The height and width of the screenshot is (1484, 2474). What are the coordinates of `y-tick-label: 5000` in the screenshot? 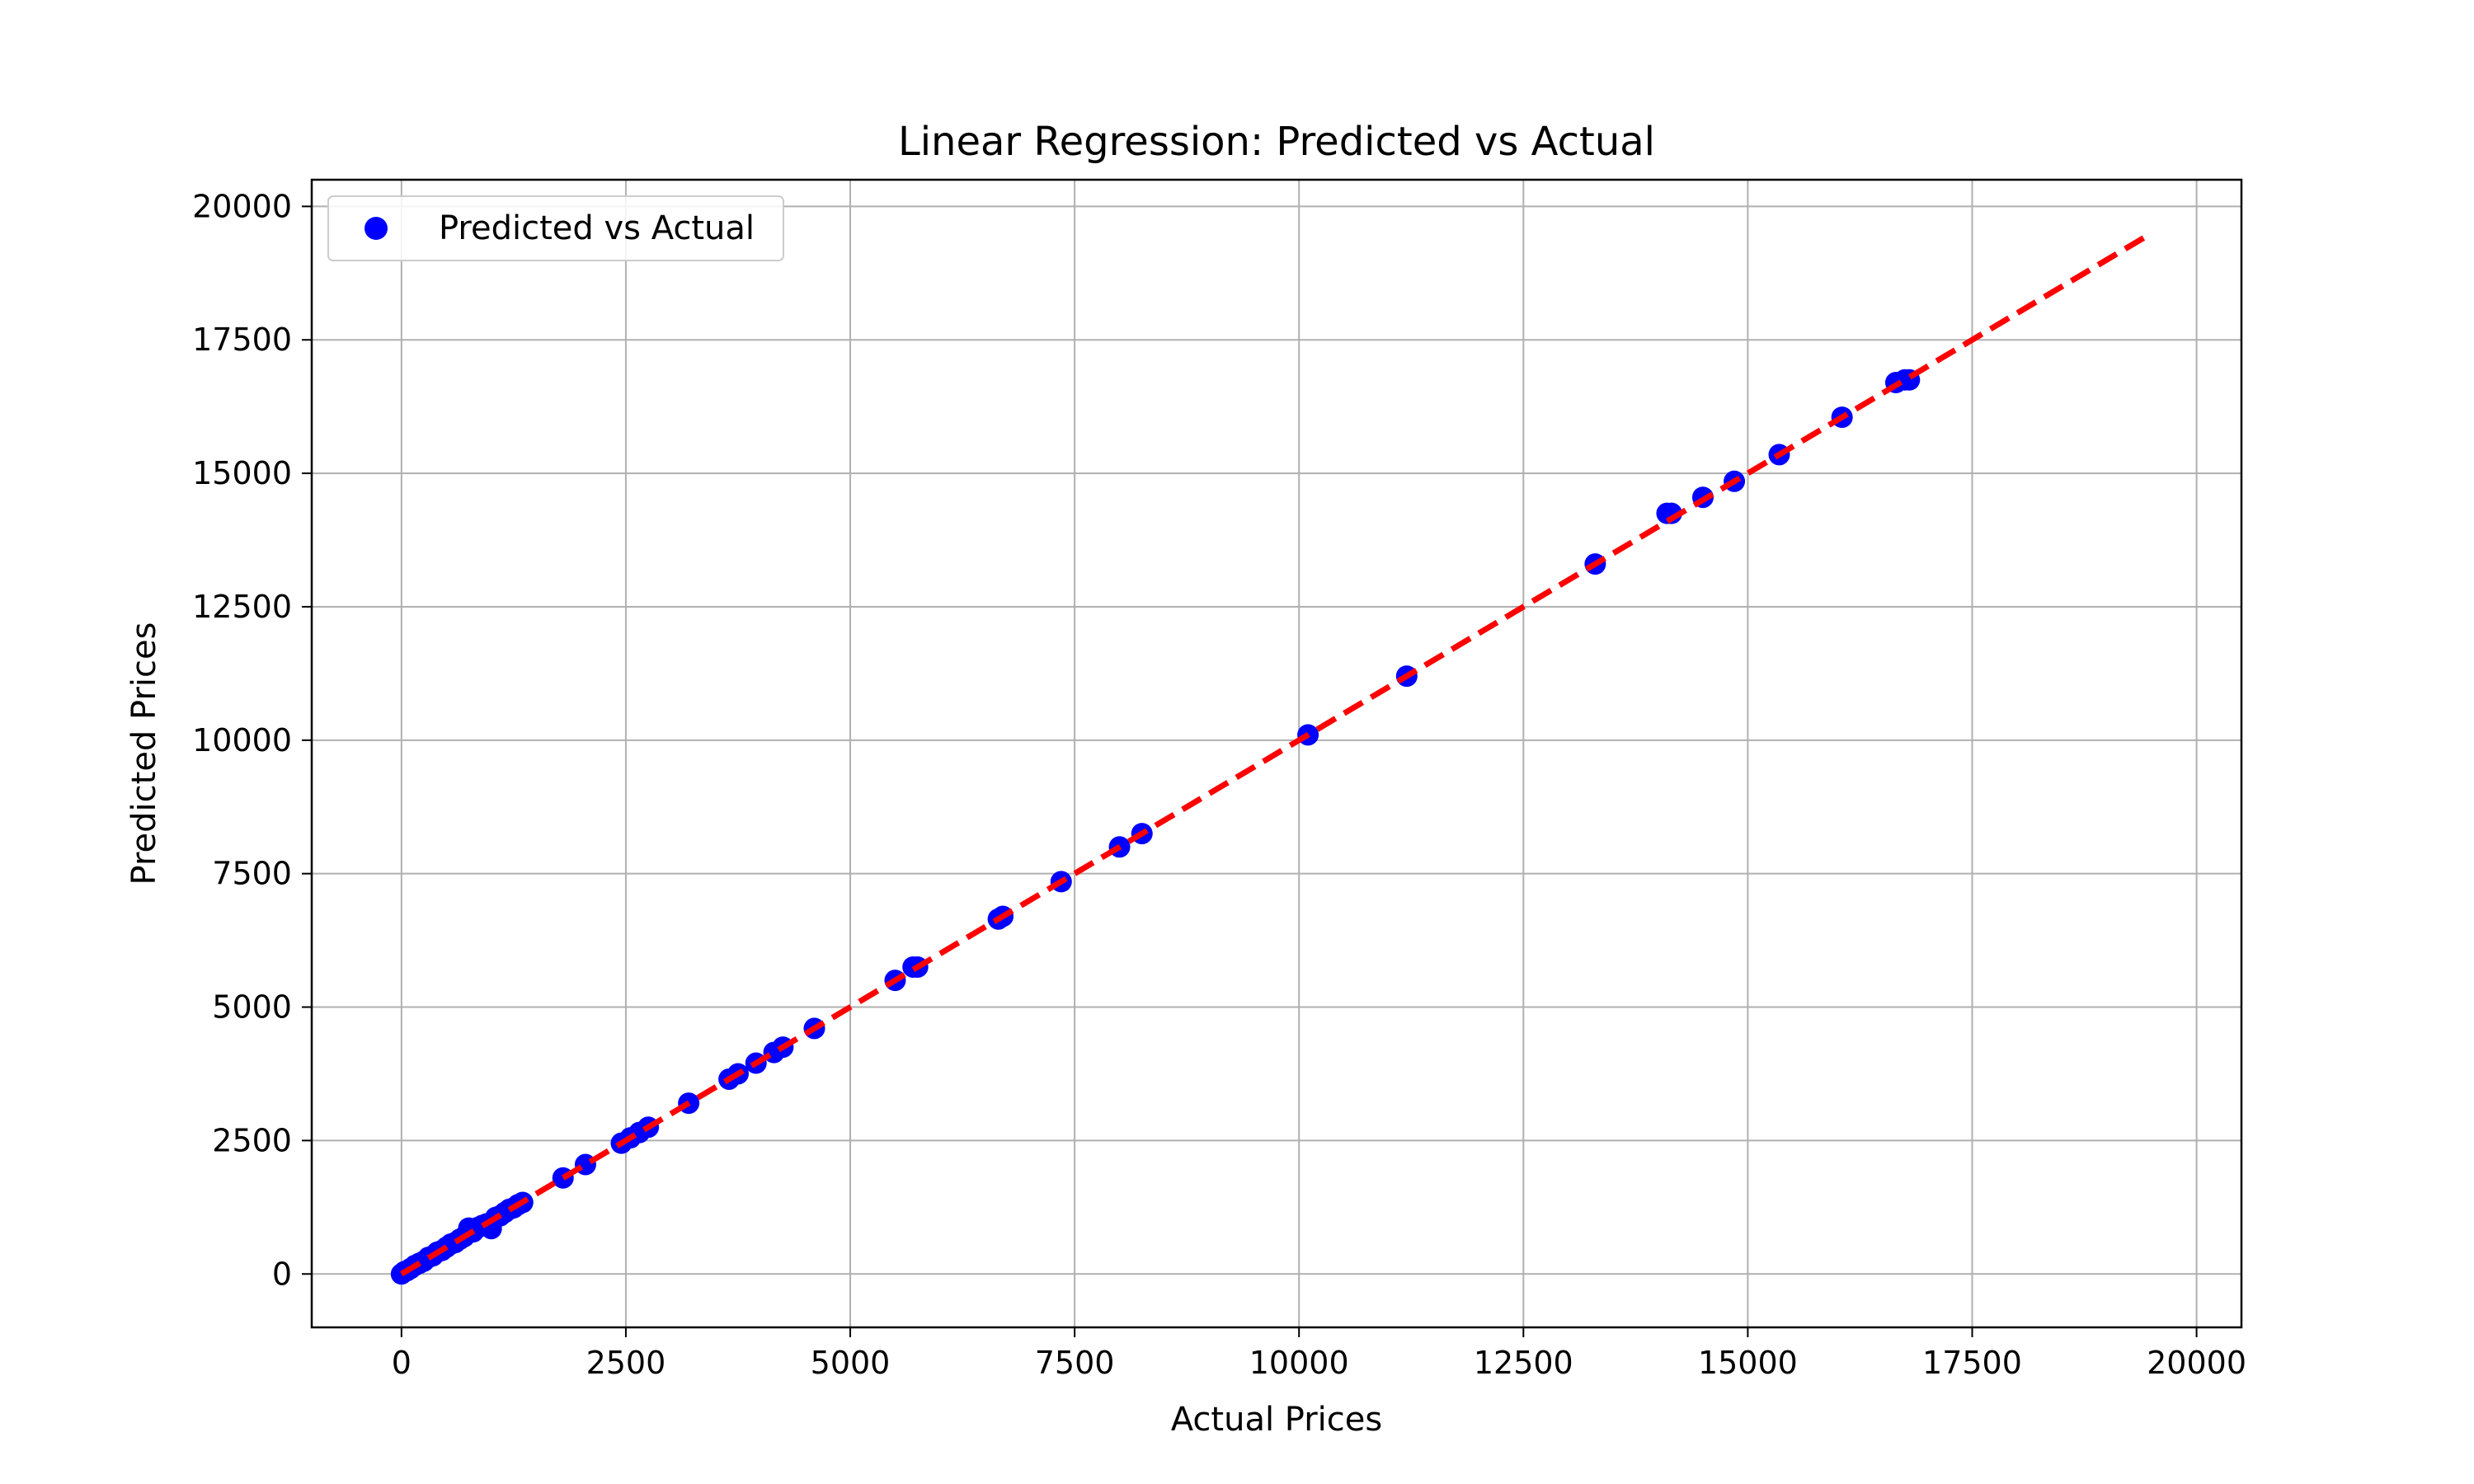 It's located at (252, 1007).